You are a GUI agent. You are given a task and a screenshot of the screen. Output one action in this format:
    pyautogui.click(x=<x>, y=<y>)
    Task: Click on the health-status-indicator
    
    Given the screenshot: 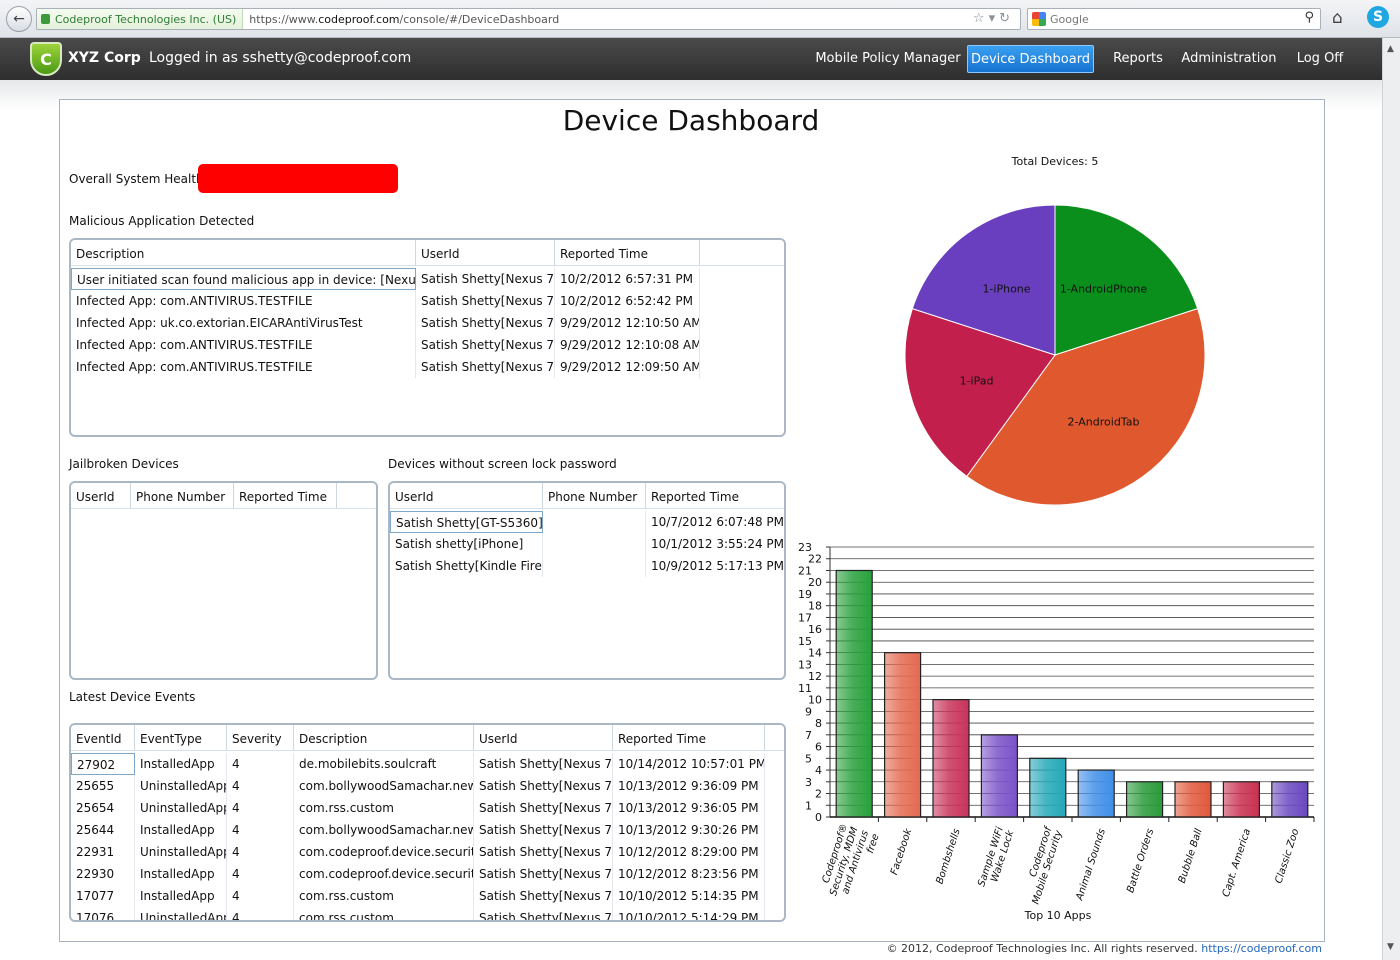 What is the action you would take?
    pyautogui.click(x=298, y=178)
    